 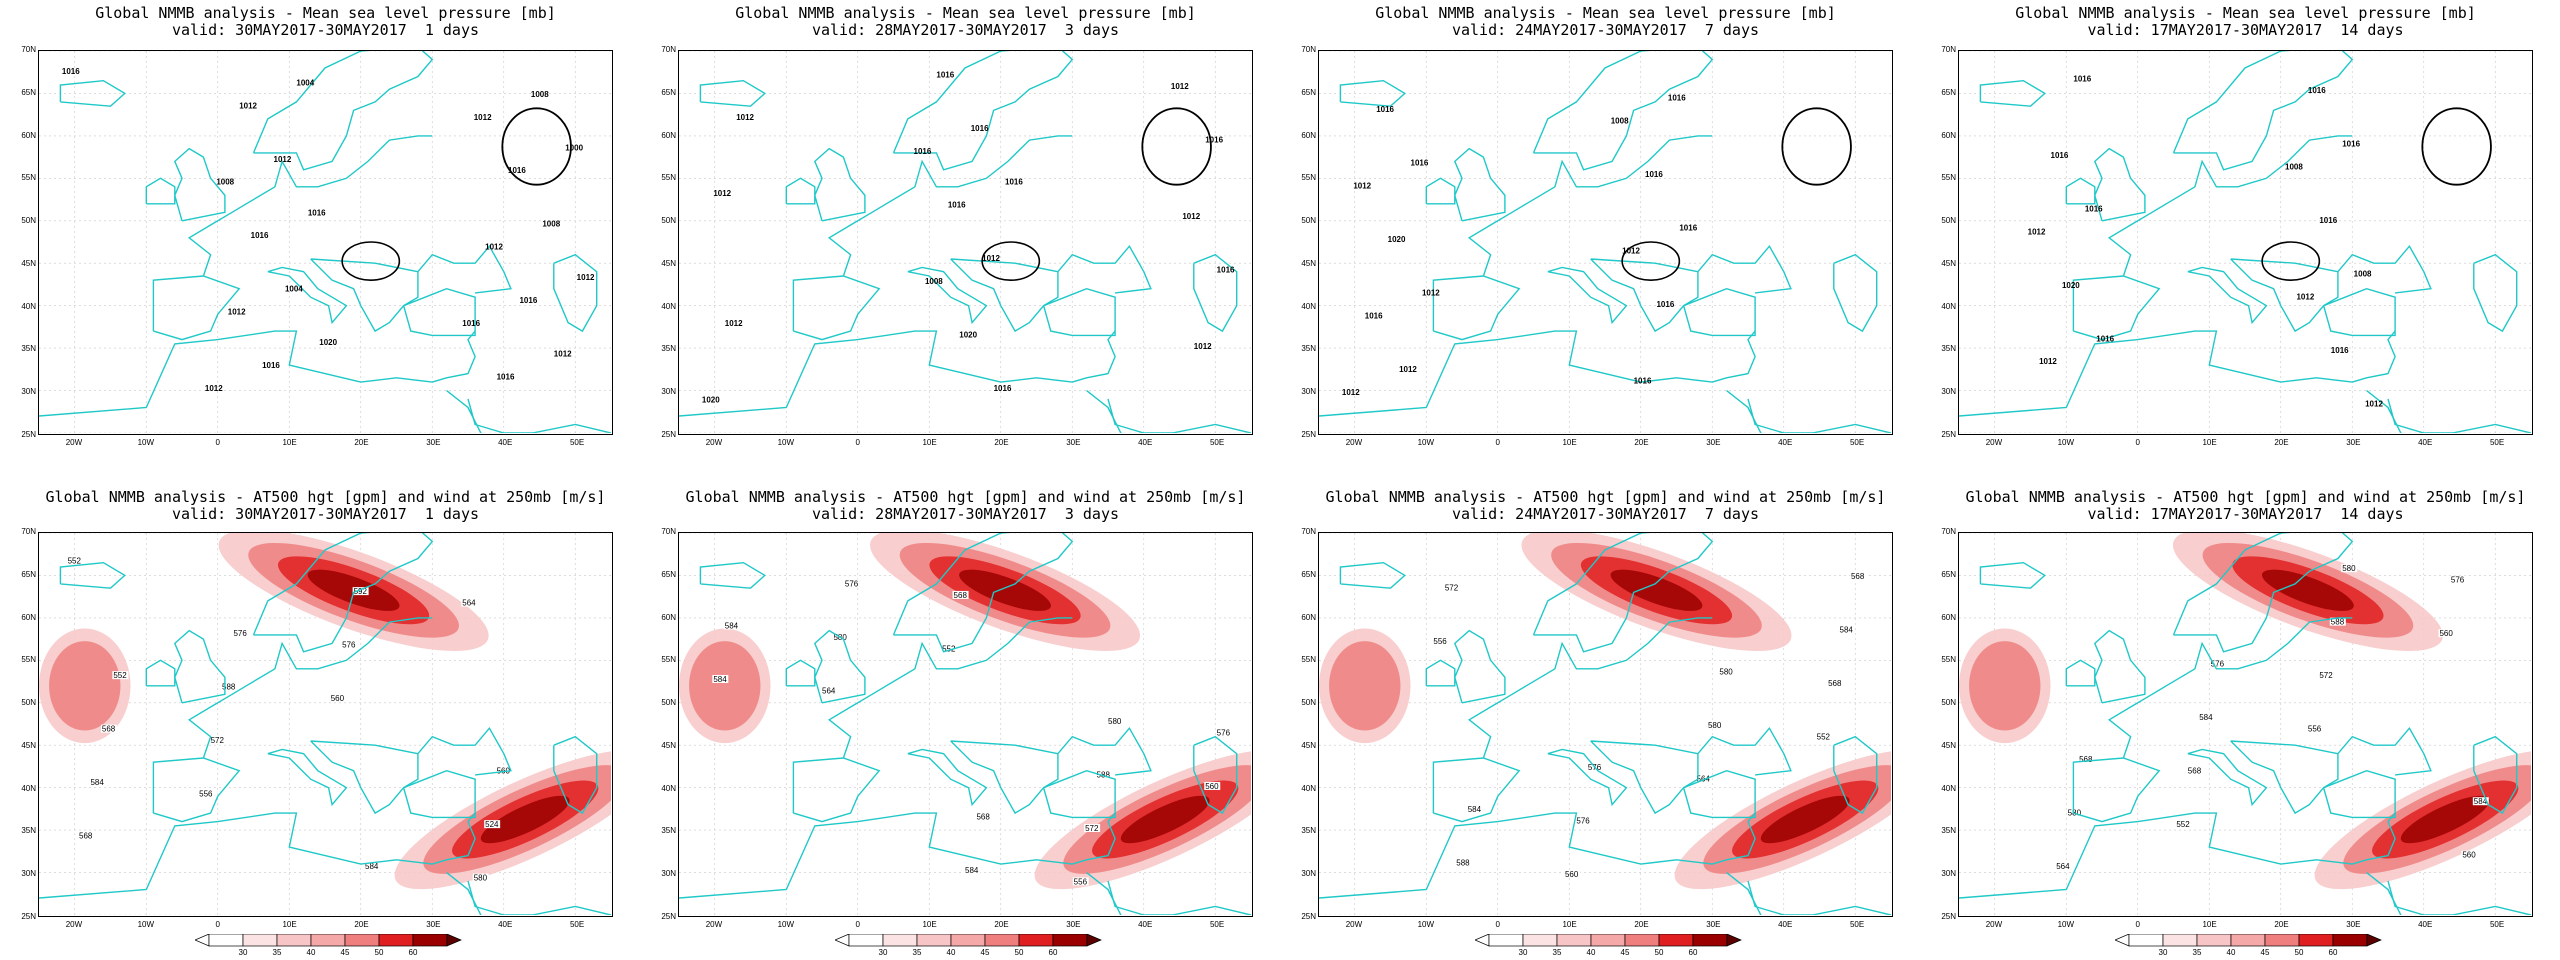 What do you see at coordinates (668, 434) in the screenshot?
I see `latitude-tick-label: 25N` at bounding box center [668, 434].